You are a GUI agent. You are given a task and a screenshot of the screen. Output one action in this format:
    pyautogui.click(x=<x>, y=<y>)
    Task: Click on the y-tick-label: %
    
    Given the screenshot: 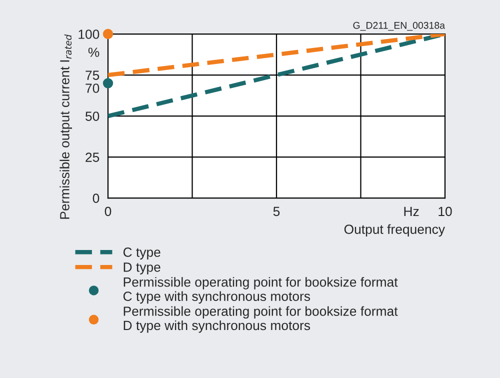 What is the action you would take?
    pyautogui.click(x=94, y=52)
    